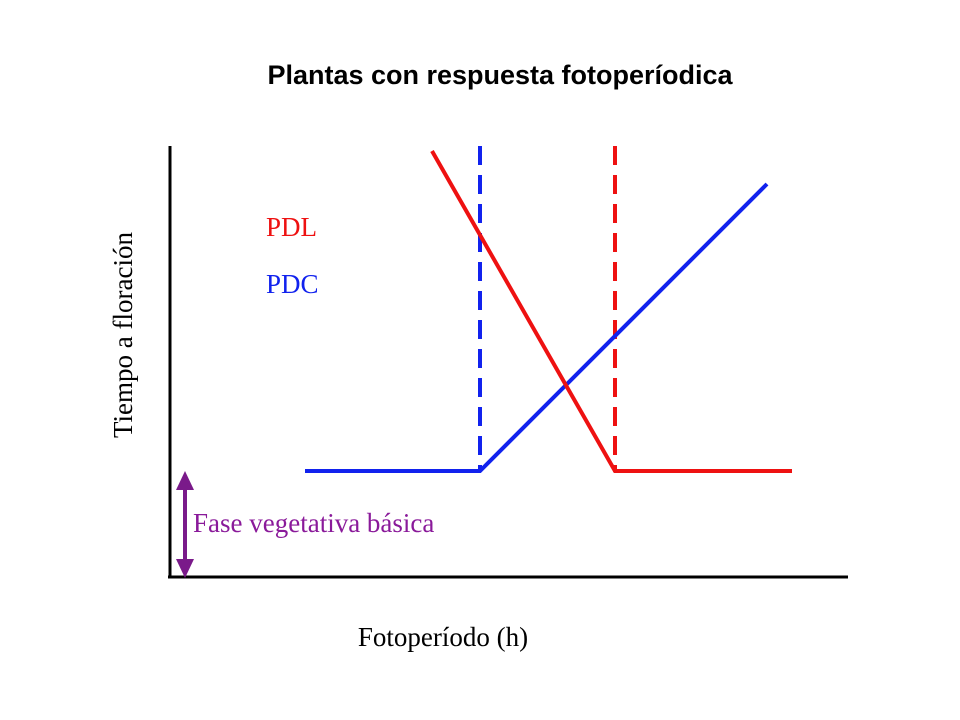 The height and width of the screenshot is (720, 960). What do you see at coordinates (292, 284) in the screenshot?
I see `pdc-label: PDC` at bounding box center [292, 284].